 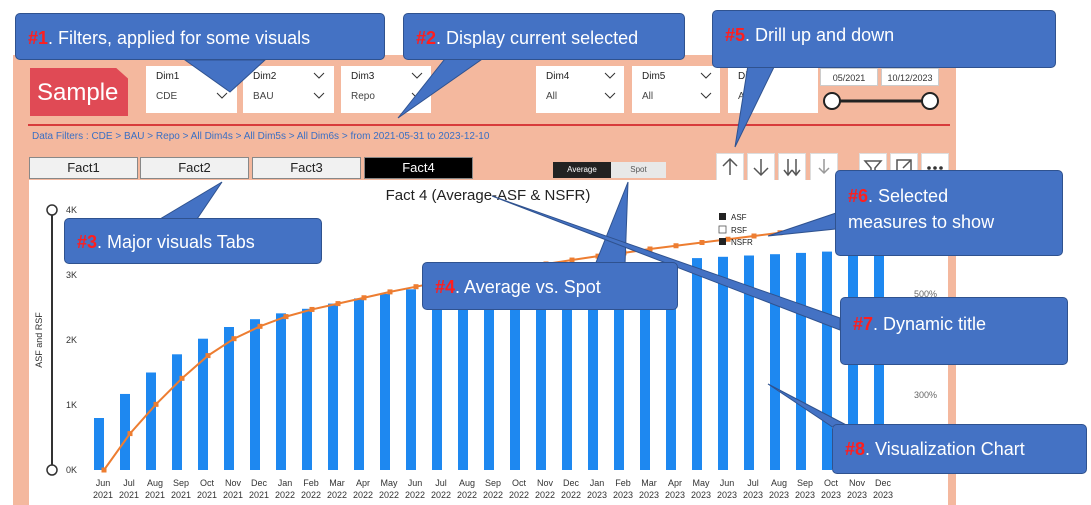 I want to click on y-slider-top-handle, so click(x=52, y=210).